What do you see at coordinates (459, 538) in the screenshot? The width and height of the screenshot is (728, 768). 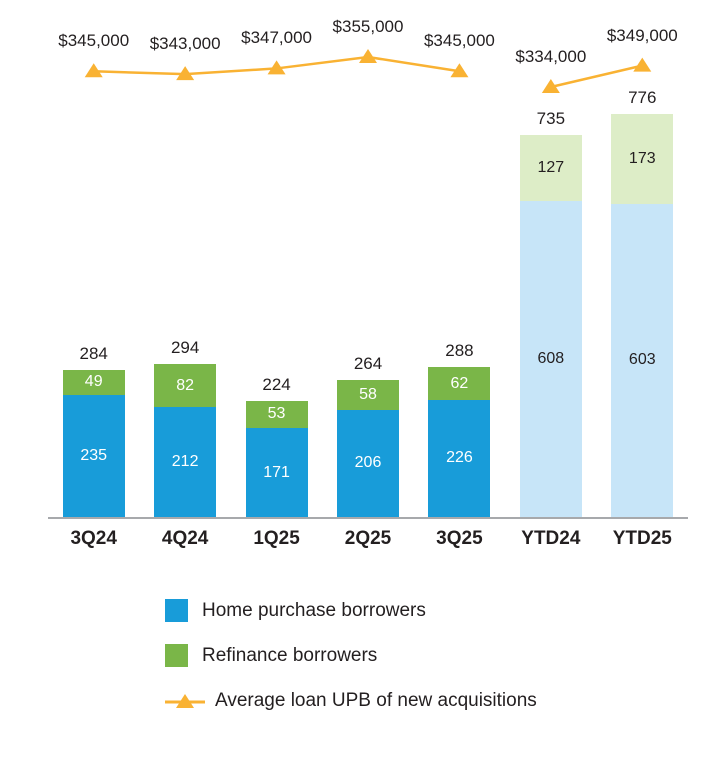 I see `x-axis-label: 3Q25` at bounding box center [459, 538].